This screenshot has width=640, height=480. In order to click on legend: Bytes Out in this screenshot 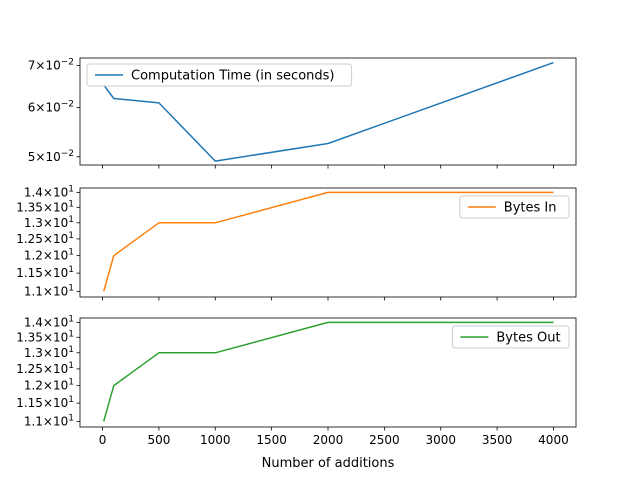, I will do `click(510, 337)`.